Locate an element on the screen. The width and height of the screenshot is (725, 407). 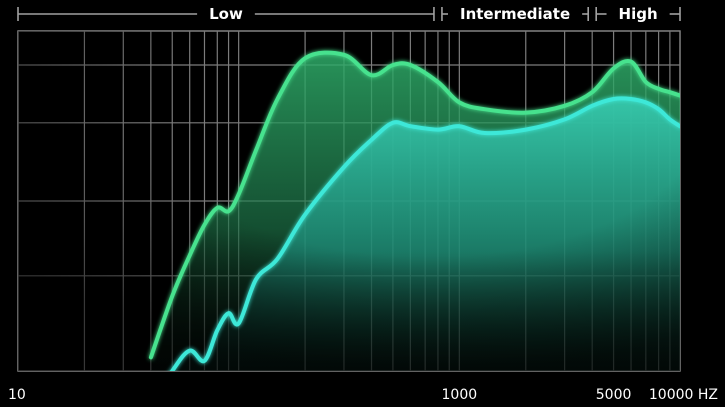
x-tick-label: 5000 is located at coordinates (614, 395).